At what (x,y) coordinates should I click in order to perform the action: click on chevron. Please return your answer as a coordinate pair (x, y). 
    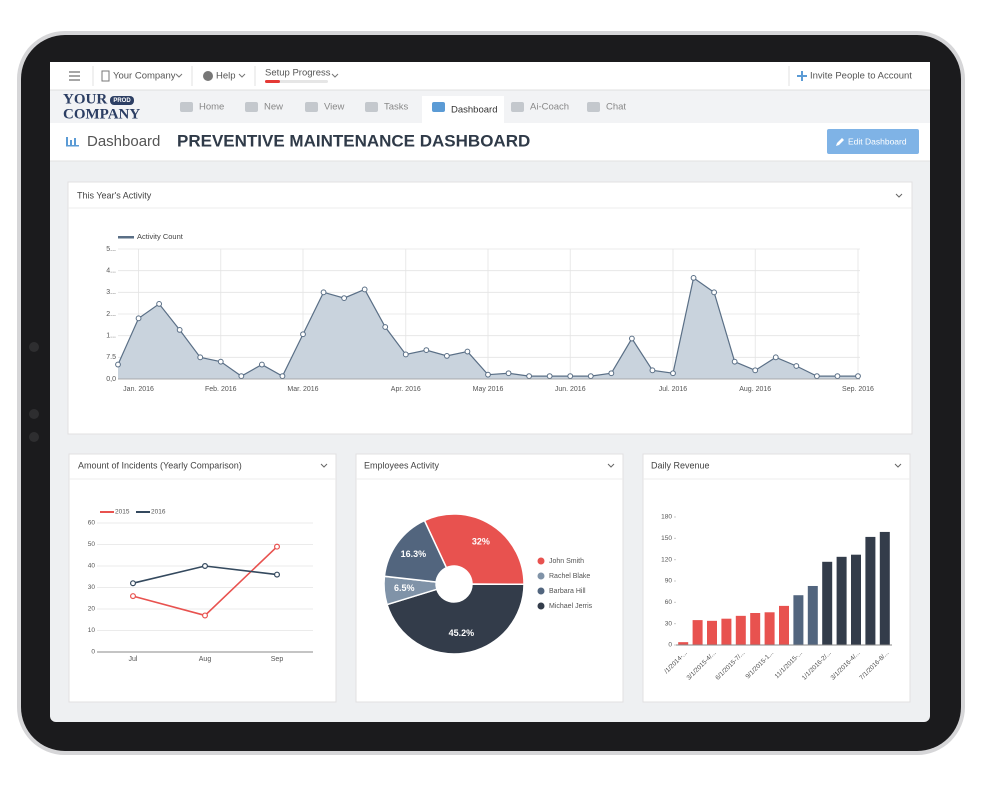
    Looking at the image, I should click on (242, 75).